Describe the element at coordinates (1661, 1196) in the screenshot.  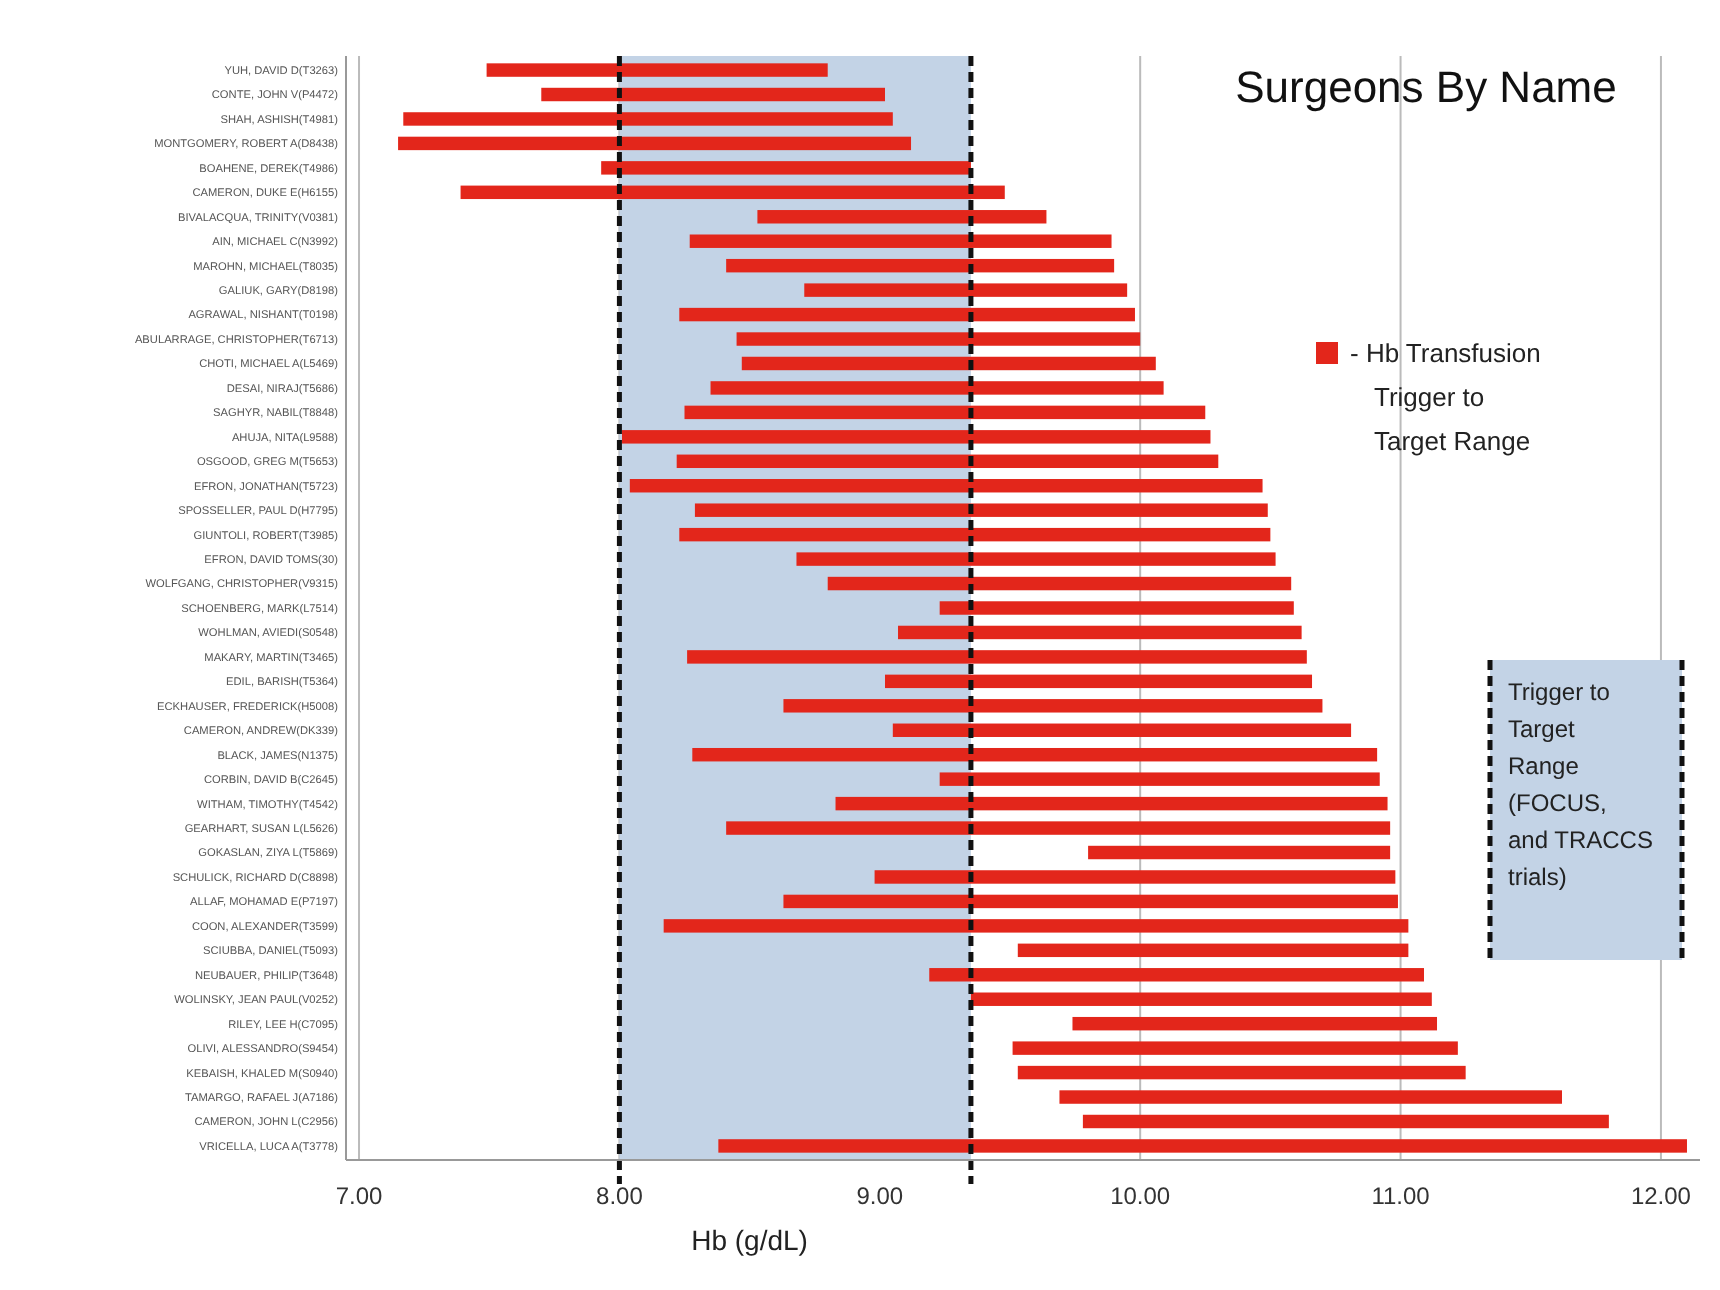
I see `x-tick-label: 12.00` at that location.